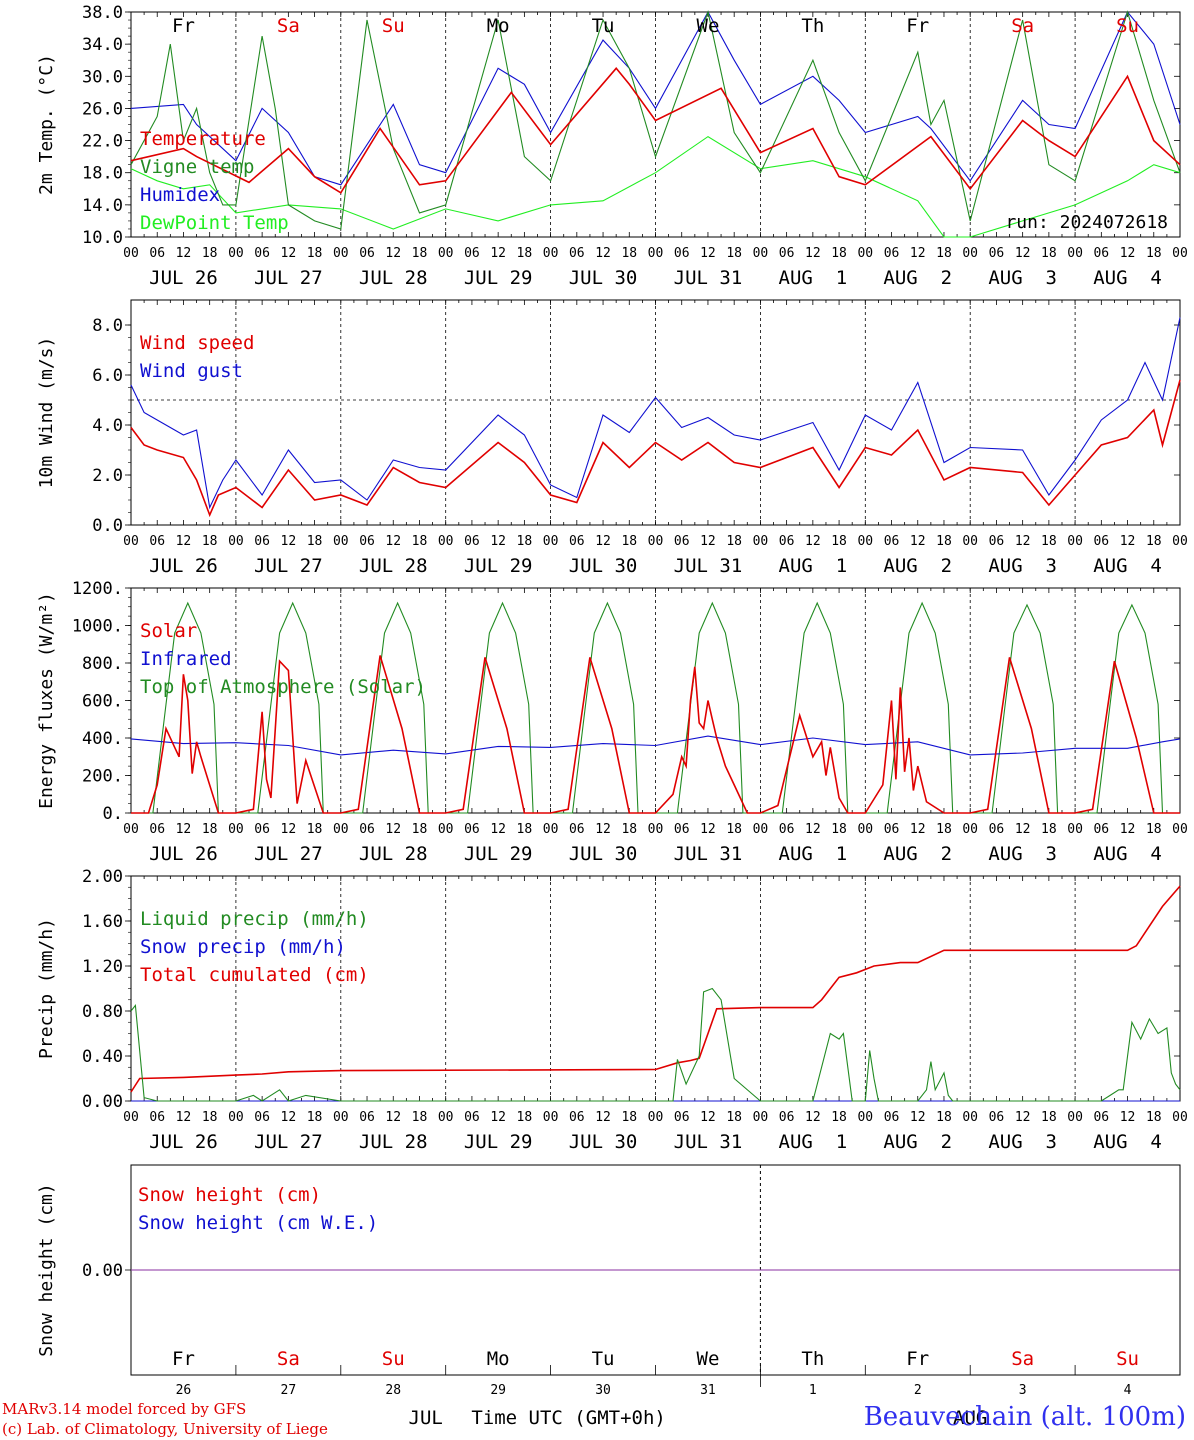 Image resolution: width=1194 pixels, height=1440 pixels. Describe the element at coordinates (918, 1390) in the screenshot. I see `day-number-label: 2` at that location.